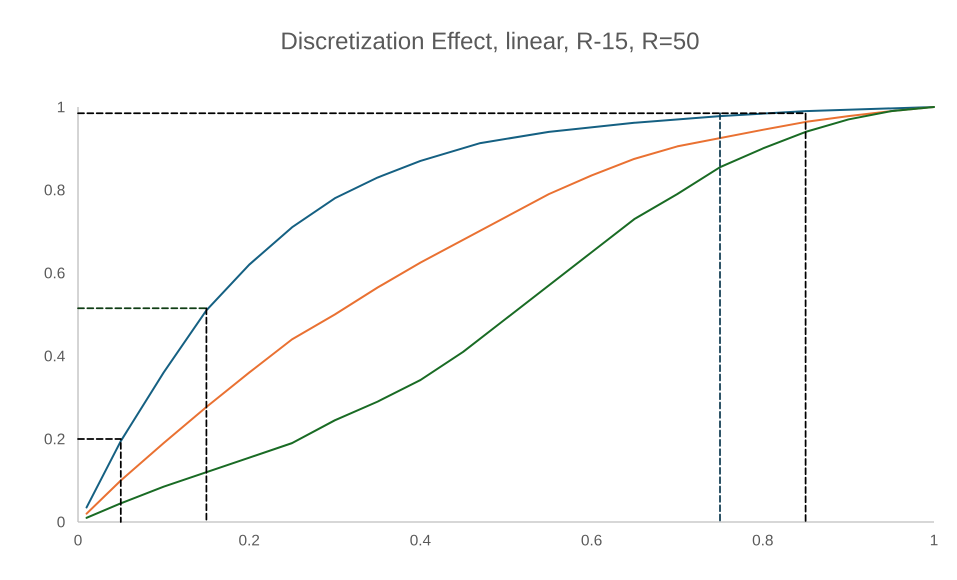  What do you see at coordinates (54, 356) in the screenshot?
I see `y-tick-label: 0.4` at bounding box center [54, 356].